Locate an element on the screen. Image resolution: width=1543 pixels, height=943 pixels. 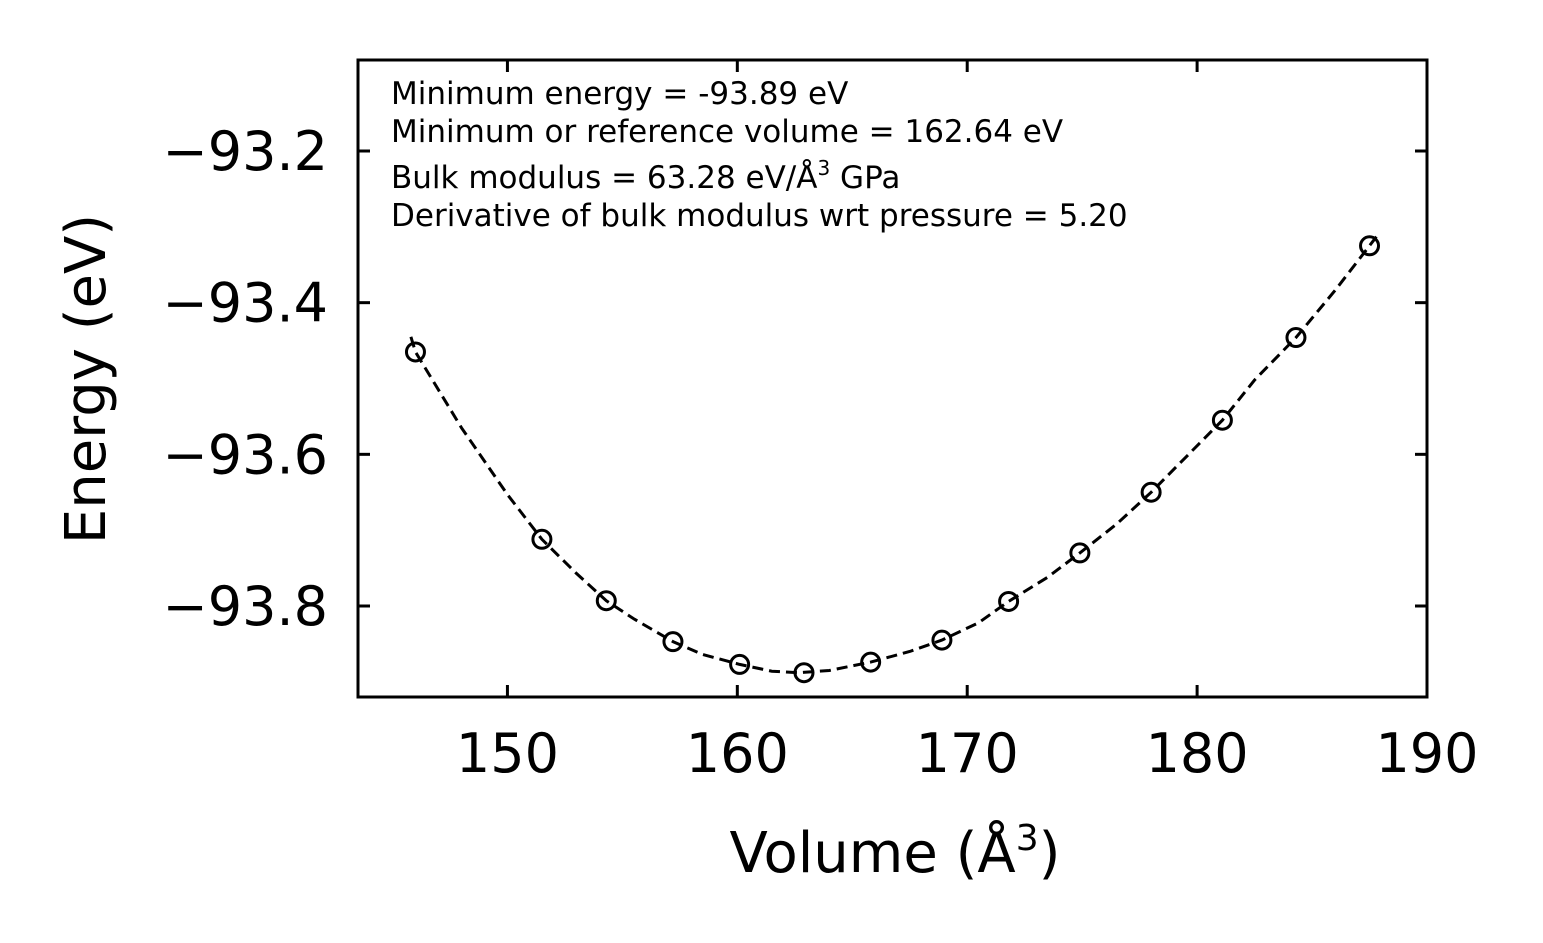
x-tick-label: 190 is located at coordinates (1426, 753).